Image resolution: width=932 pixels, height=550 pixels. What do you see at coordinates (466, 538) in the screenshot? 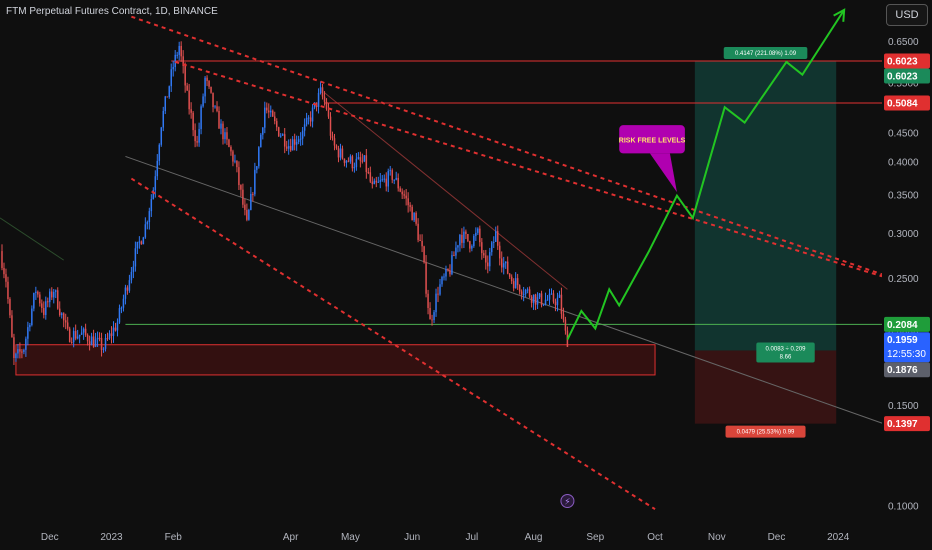
I see `time-axis-background` at bounding box center [466, 538].